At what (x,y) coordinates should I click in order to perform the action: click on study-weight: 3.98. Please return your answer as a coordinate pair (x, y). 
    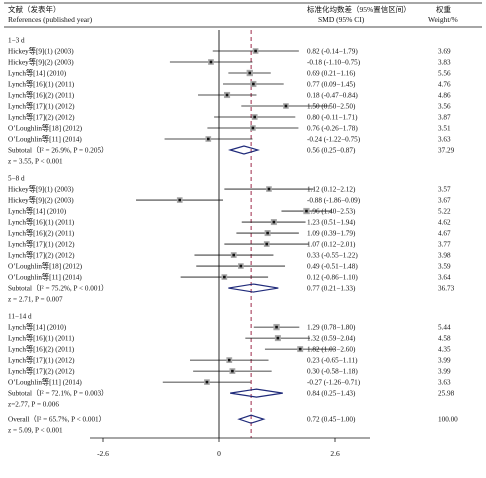
    Looking at the image, I should click on (444, 256).